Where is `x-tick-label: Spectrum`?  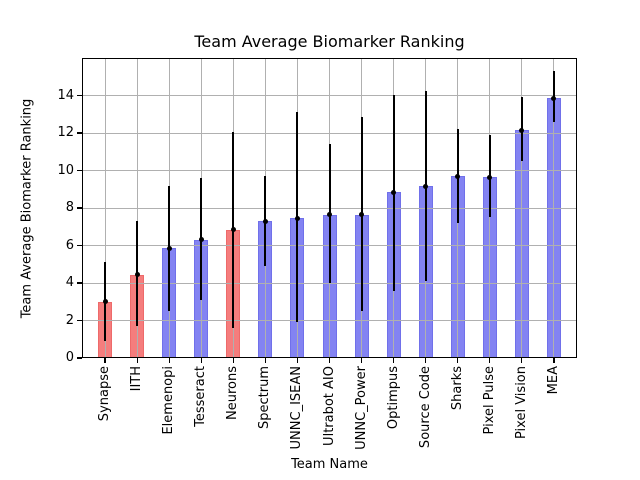 x-tick-label: Spectrum is located at coordinates (265, 397).